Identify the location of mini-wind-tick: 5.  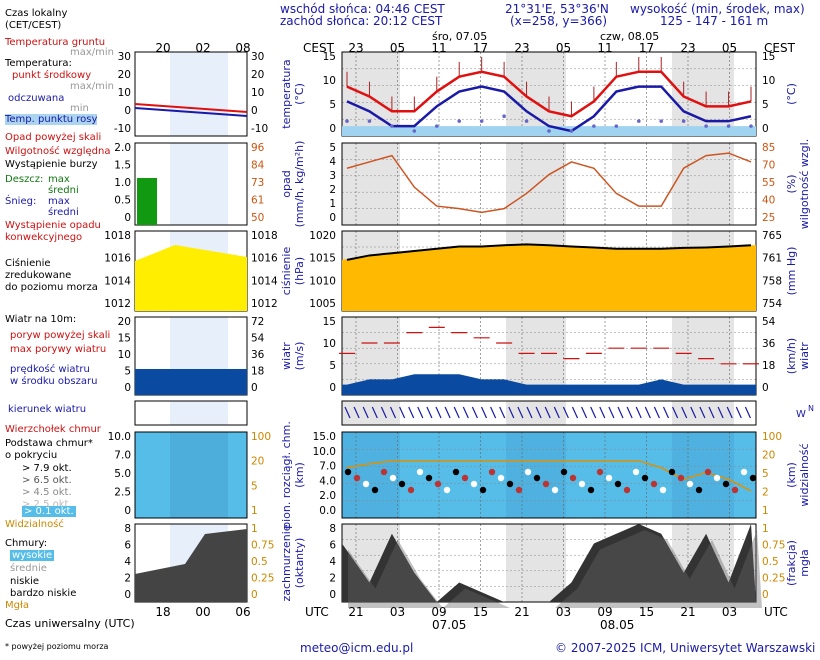
(127, 372).